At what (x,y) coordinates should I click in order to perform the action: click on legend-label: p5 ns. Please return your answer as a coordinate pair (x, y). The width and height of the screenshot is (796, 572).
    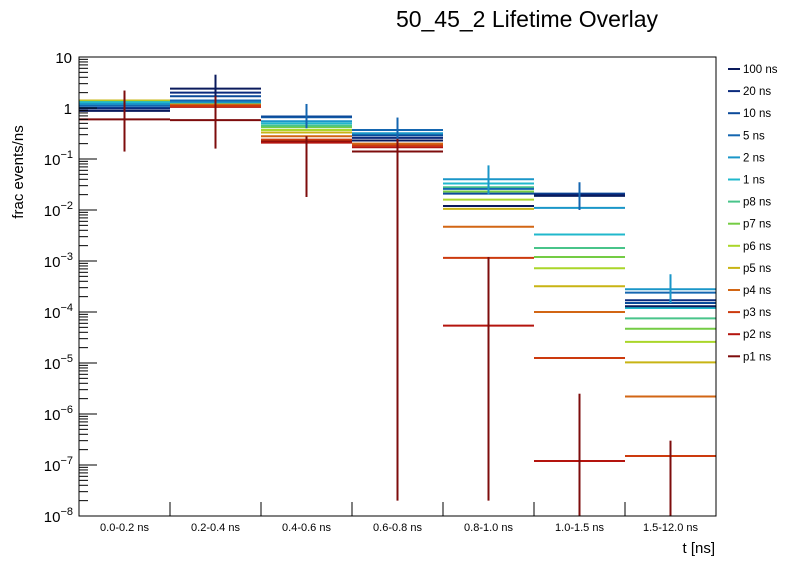
    Looking at the image, I should click on (757, 269).